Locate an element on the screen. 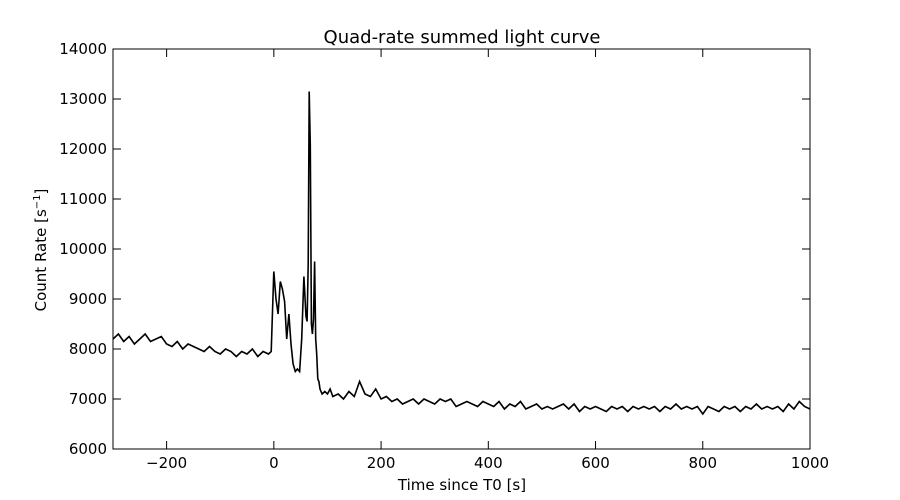  x-tick-labels: −200 0 200 400 600 800 1000 is located at coordinates (487, 463).